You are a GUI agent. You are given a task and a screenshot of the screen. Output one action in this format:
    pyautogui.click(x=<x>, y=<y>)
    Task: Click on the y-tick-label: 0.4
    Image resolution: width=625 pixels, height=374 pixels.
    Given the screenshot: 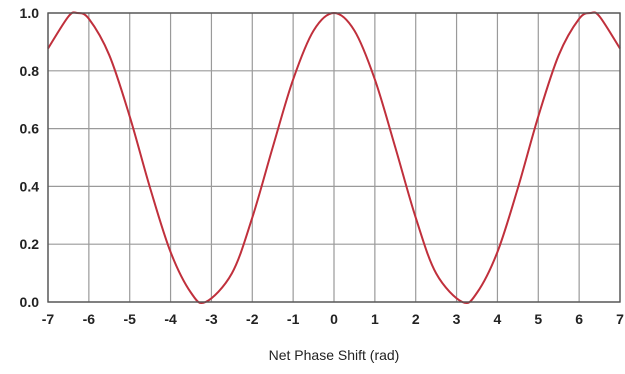 What is the action you would take?
    pyautogui.click(x=30, y=186)
    